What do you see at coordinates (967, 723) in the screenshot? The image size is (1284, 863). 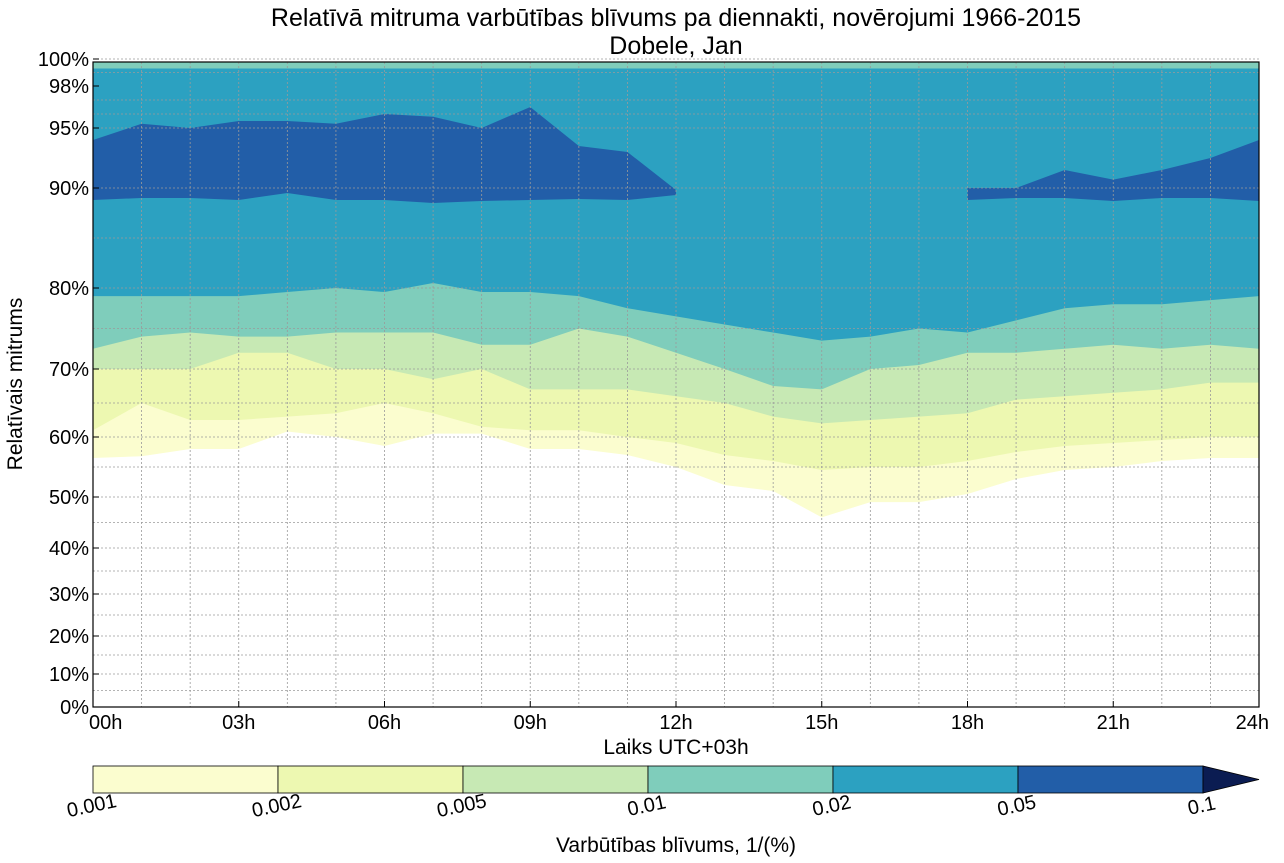 I see `x-tick-label: 18h` at bounding box center [967, 723].